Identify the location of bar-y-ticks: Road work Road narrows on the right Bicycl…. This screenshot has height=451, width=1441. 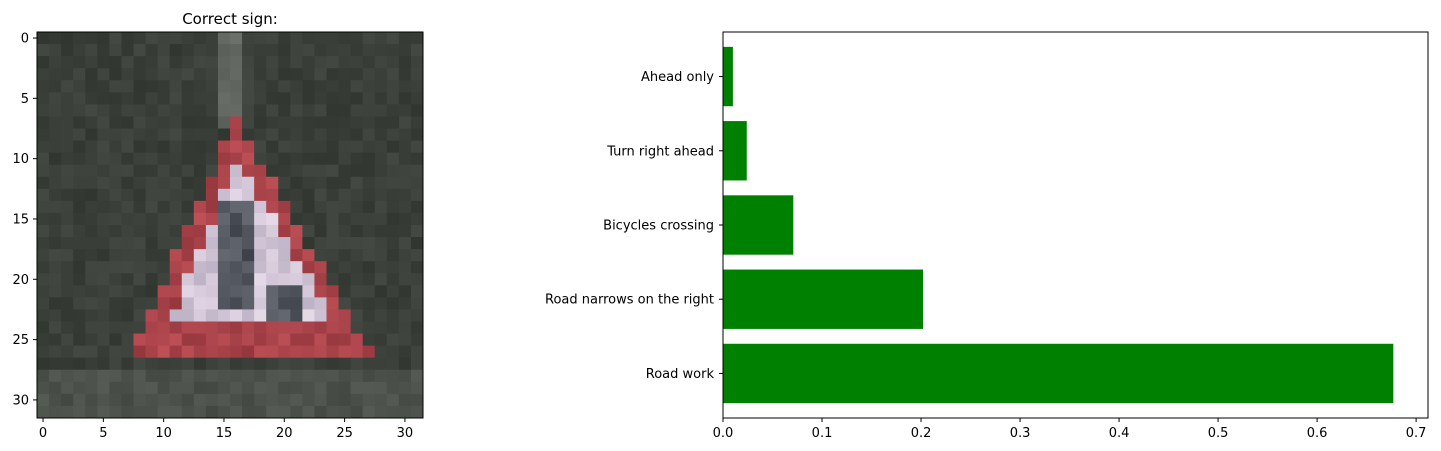
(634, 226).